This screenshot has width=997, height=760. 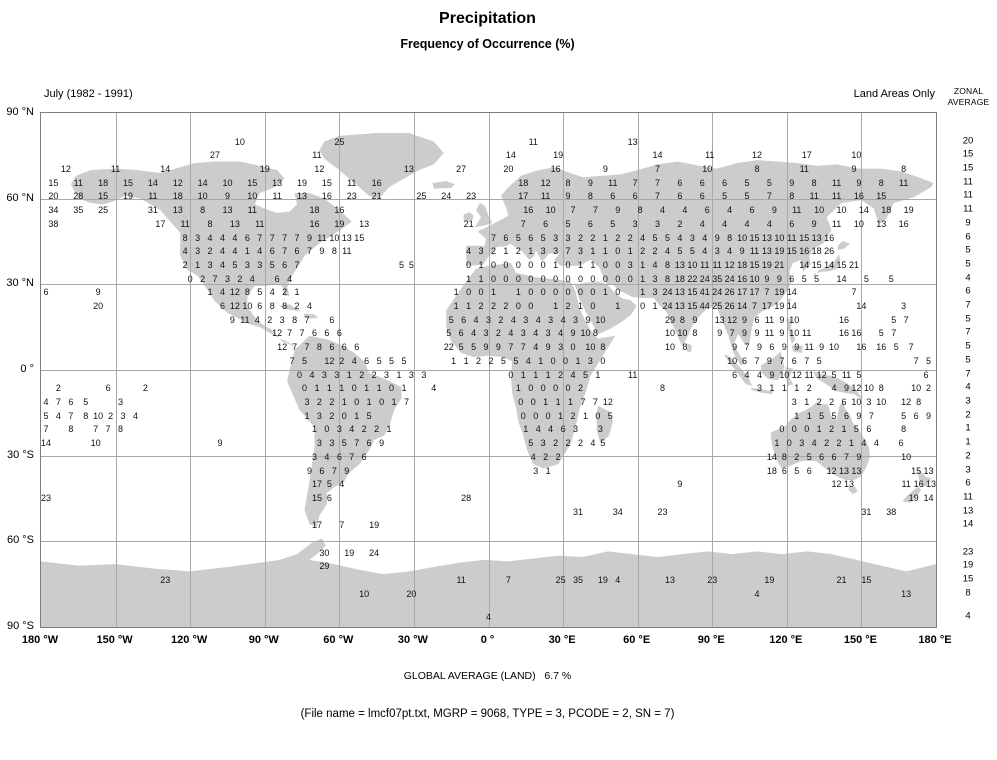 What do you see at coordinates (20, 112) in the screenshot?
I see `lat-tick-label: 90 °N` at bounding box center [20, 112].